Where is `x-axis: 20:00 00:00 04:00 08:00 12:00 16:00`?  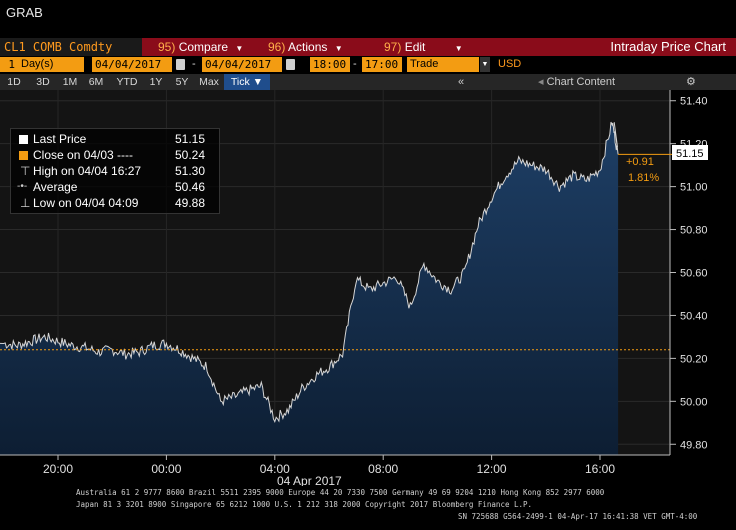
x-axis: 20:00 00:00 04:00 08:00 12:00 16:00 is located at coordinates (335, 465).